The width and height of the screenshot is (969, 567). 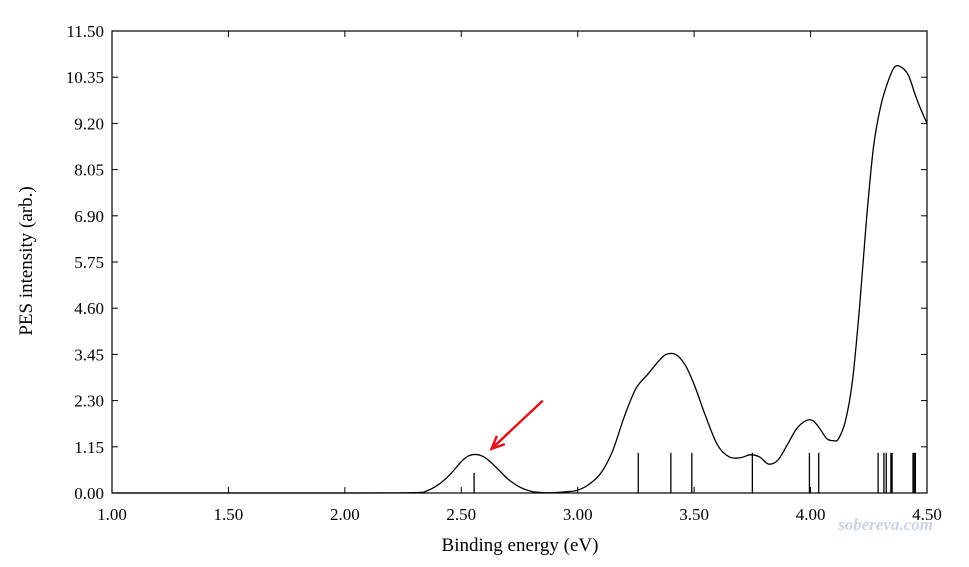 I want to click on x-tick-label: 4.00, so click(x=811, y=514).